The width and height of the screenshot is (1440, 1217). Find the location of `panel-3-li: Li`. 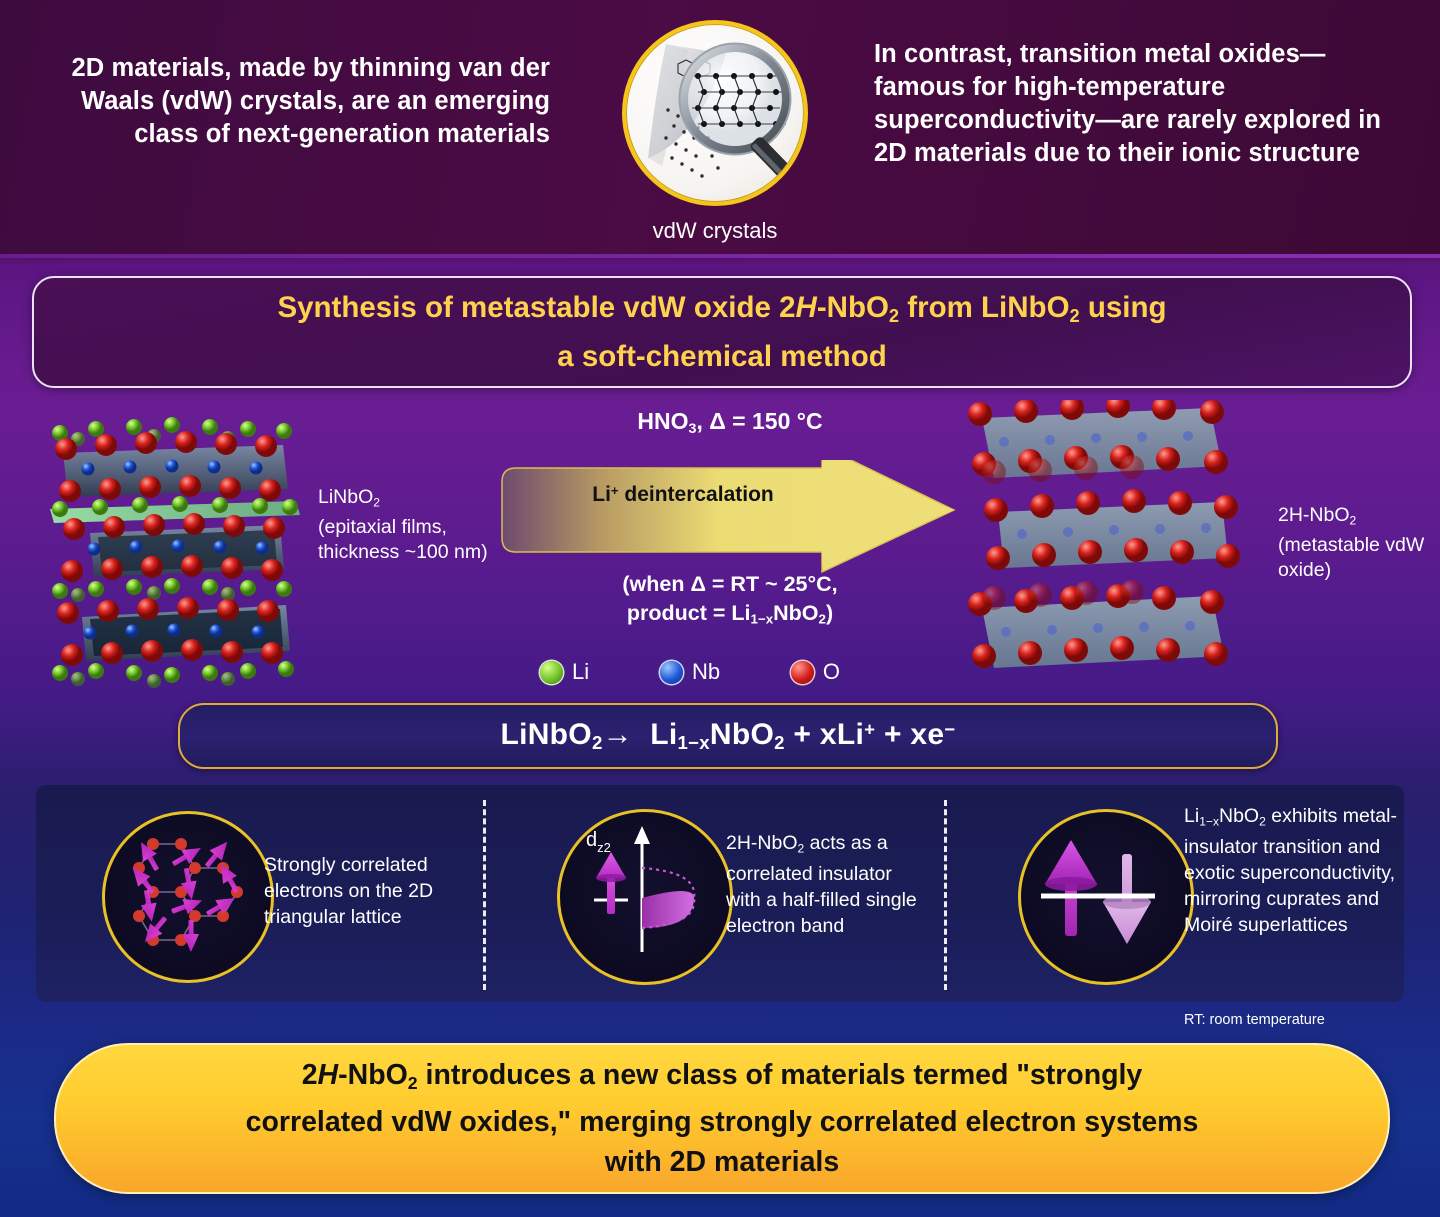

panel-3-li: Li is located at coordinates (1192, 816).